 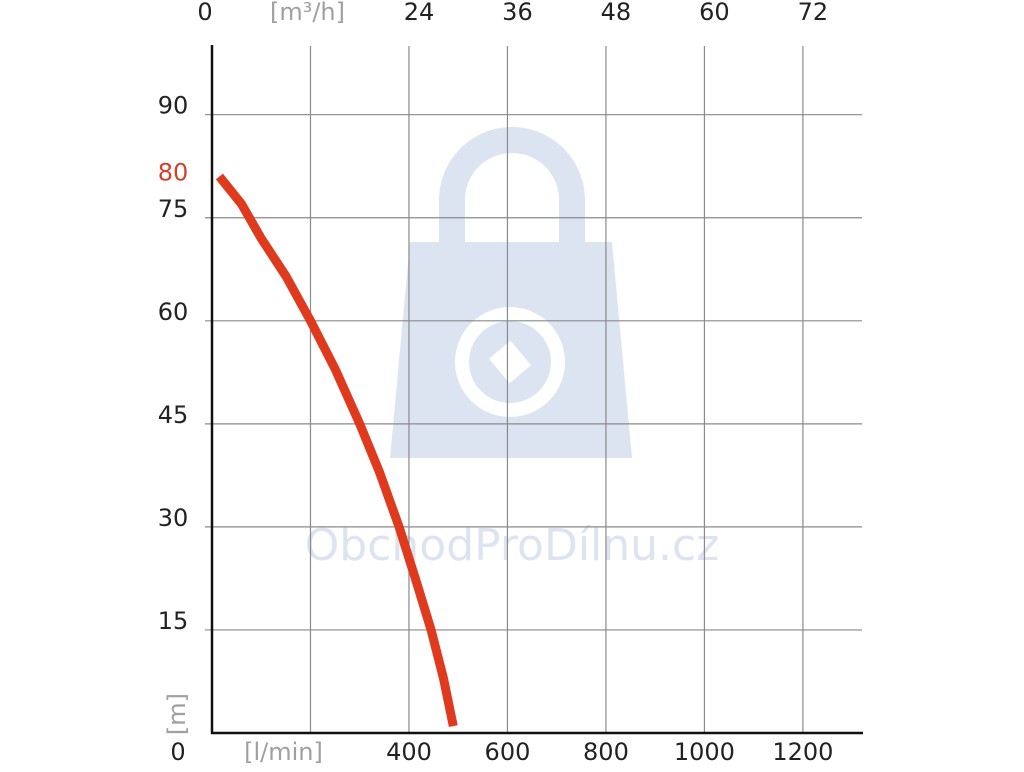 I want to click on y-tick-label: 15, so click(x=173, y=621).